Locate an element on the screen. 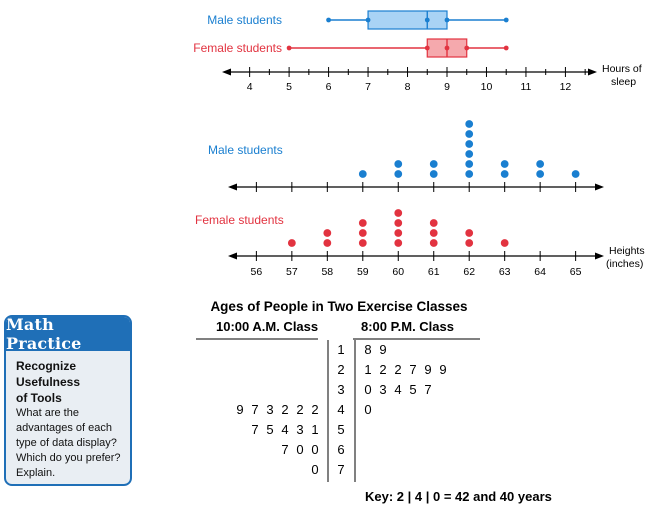  right-leaf: 4 is located at coordinates (397, 389).